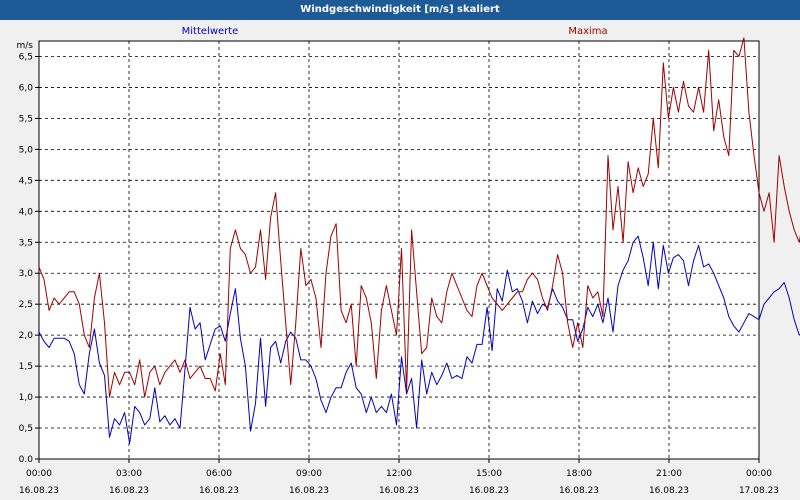 The height and width of the screenshot is (500, 800). I want to click on y-tick-label: 5,5, so click(26, 119).